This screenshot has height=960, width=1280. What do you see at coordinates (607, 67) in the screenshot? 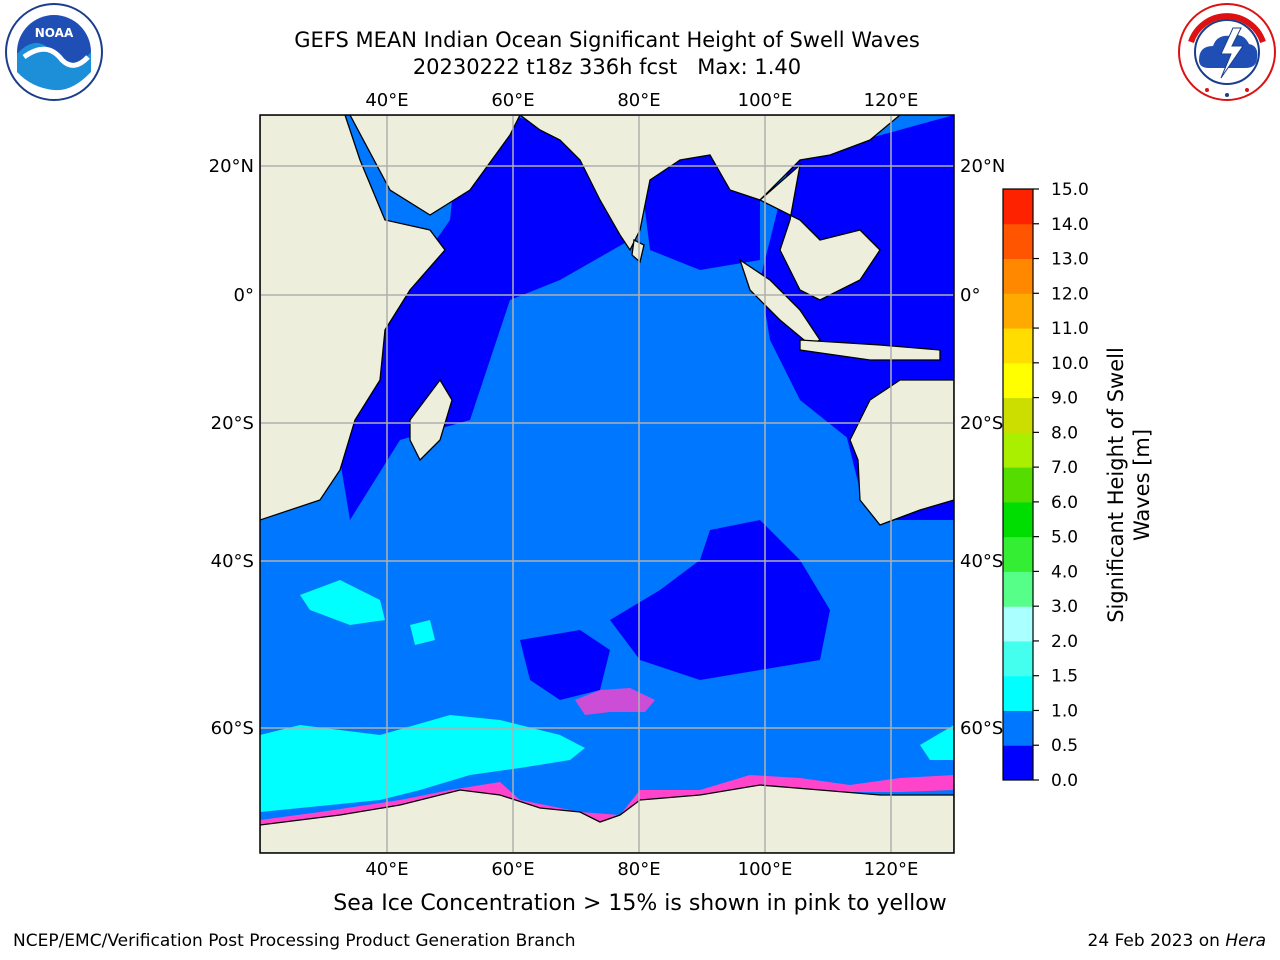
I see `map-subtitle: 20230222 t18z 336h fcst Max: 1.40` at bounding box center [607, 67].